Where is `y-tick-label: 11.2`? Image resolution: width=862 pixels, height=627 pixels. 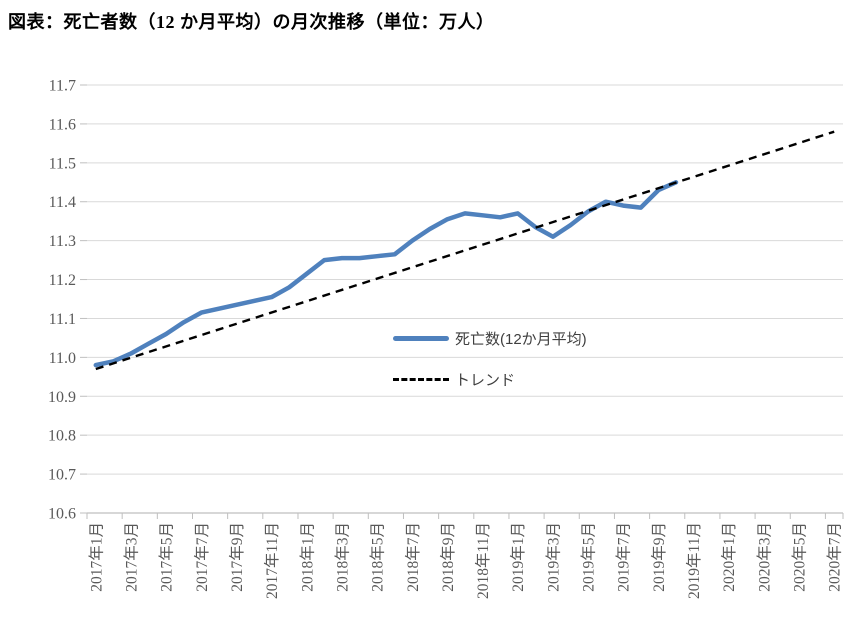
y-tick-label: 11.2 is located at coordinates (62, 280).